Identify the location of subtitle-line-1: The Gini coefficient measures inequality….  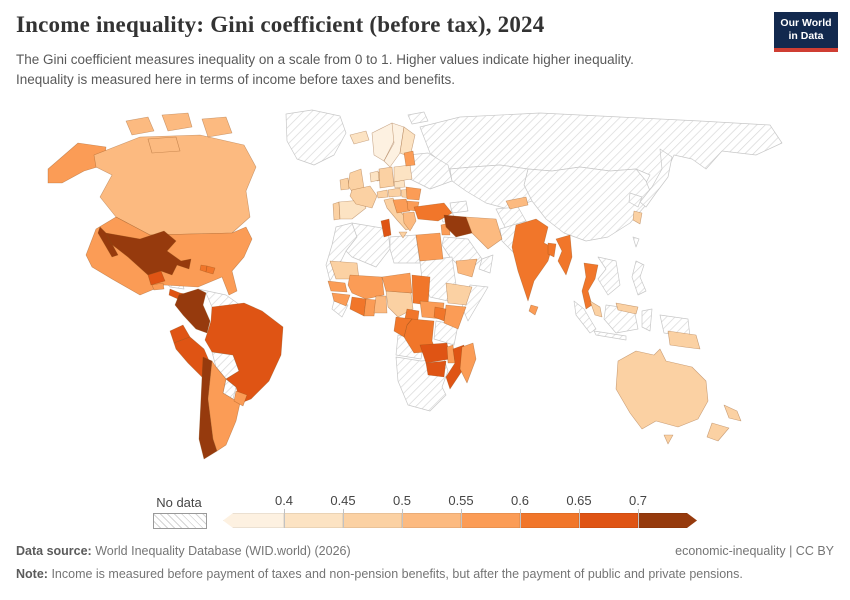
(325, 59).